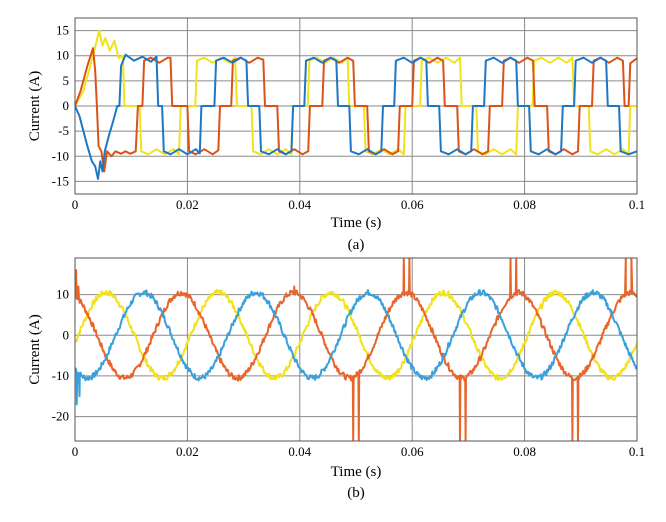  What do you see at coordinates (358, 204) in the screenshot?
I see `x-ticks-a: 0 0.02 0.04 0.06 0.08 0.1` at bounding box center [358, 204].